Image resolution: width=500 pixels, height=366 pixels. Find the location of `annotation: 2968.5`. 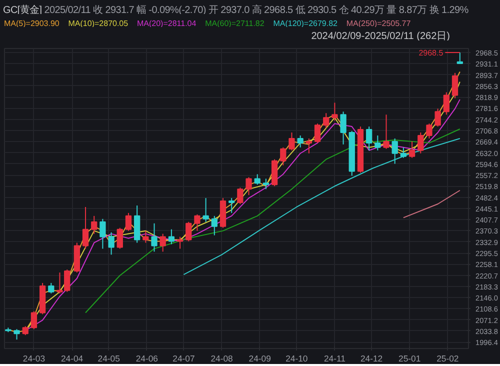

annotation: 2968.5 is located at coordinates (431, 53).